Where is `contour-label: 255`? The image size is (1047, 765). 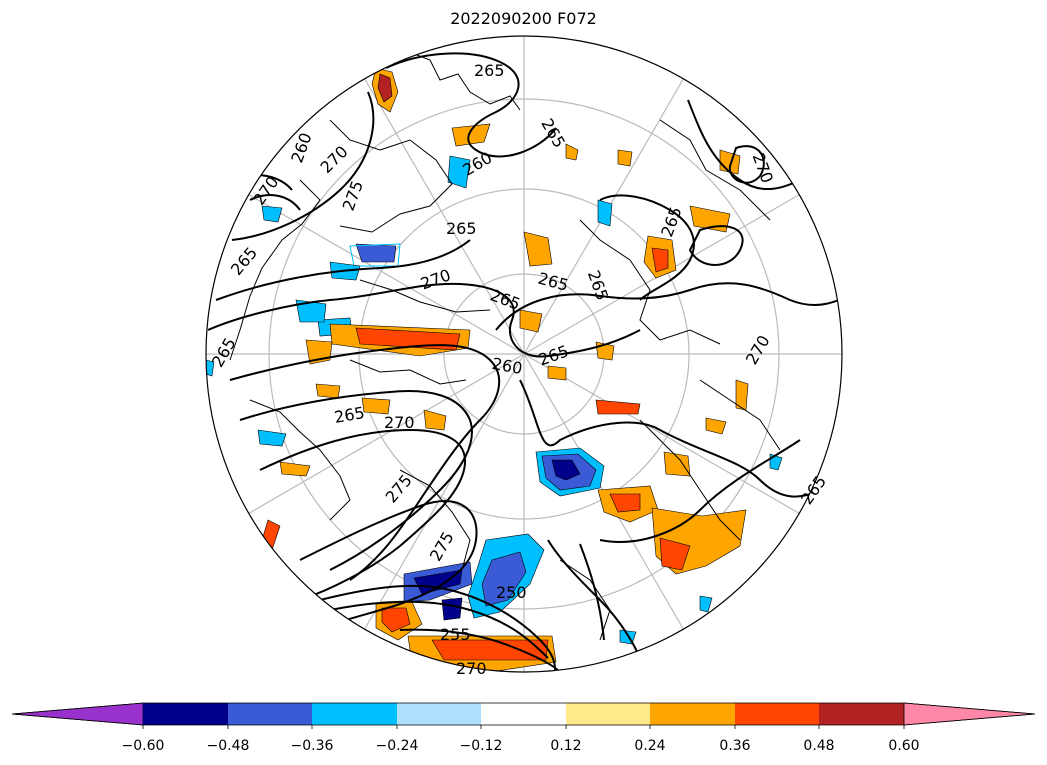 contour-label: 255 is located at coordinates (455, 634).